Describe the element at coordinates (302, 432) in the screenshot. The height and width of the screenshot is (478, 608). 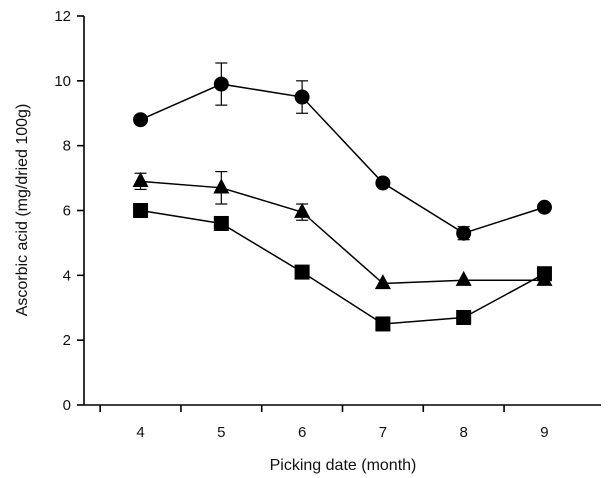
I see `x-tick-label: 6` at that location.